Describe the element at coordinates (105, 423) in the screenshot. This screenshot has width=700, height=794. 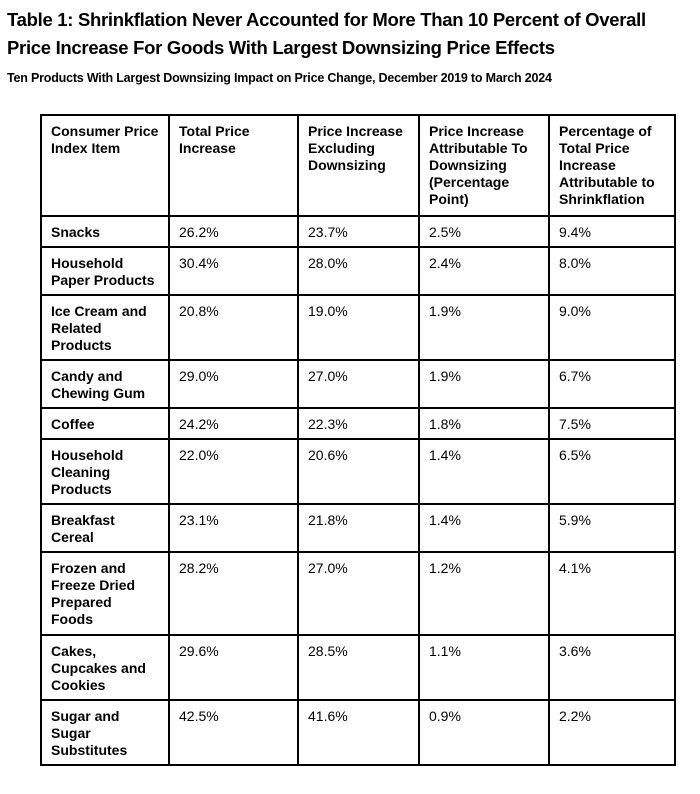
I see `row-label: Coffee` at that location.